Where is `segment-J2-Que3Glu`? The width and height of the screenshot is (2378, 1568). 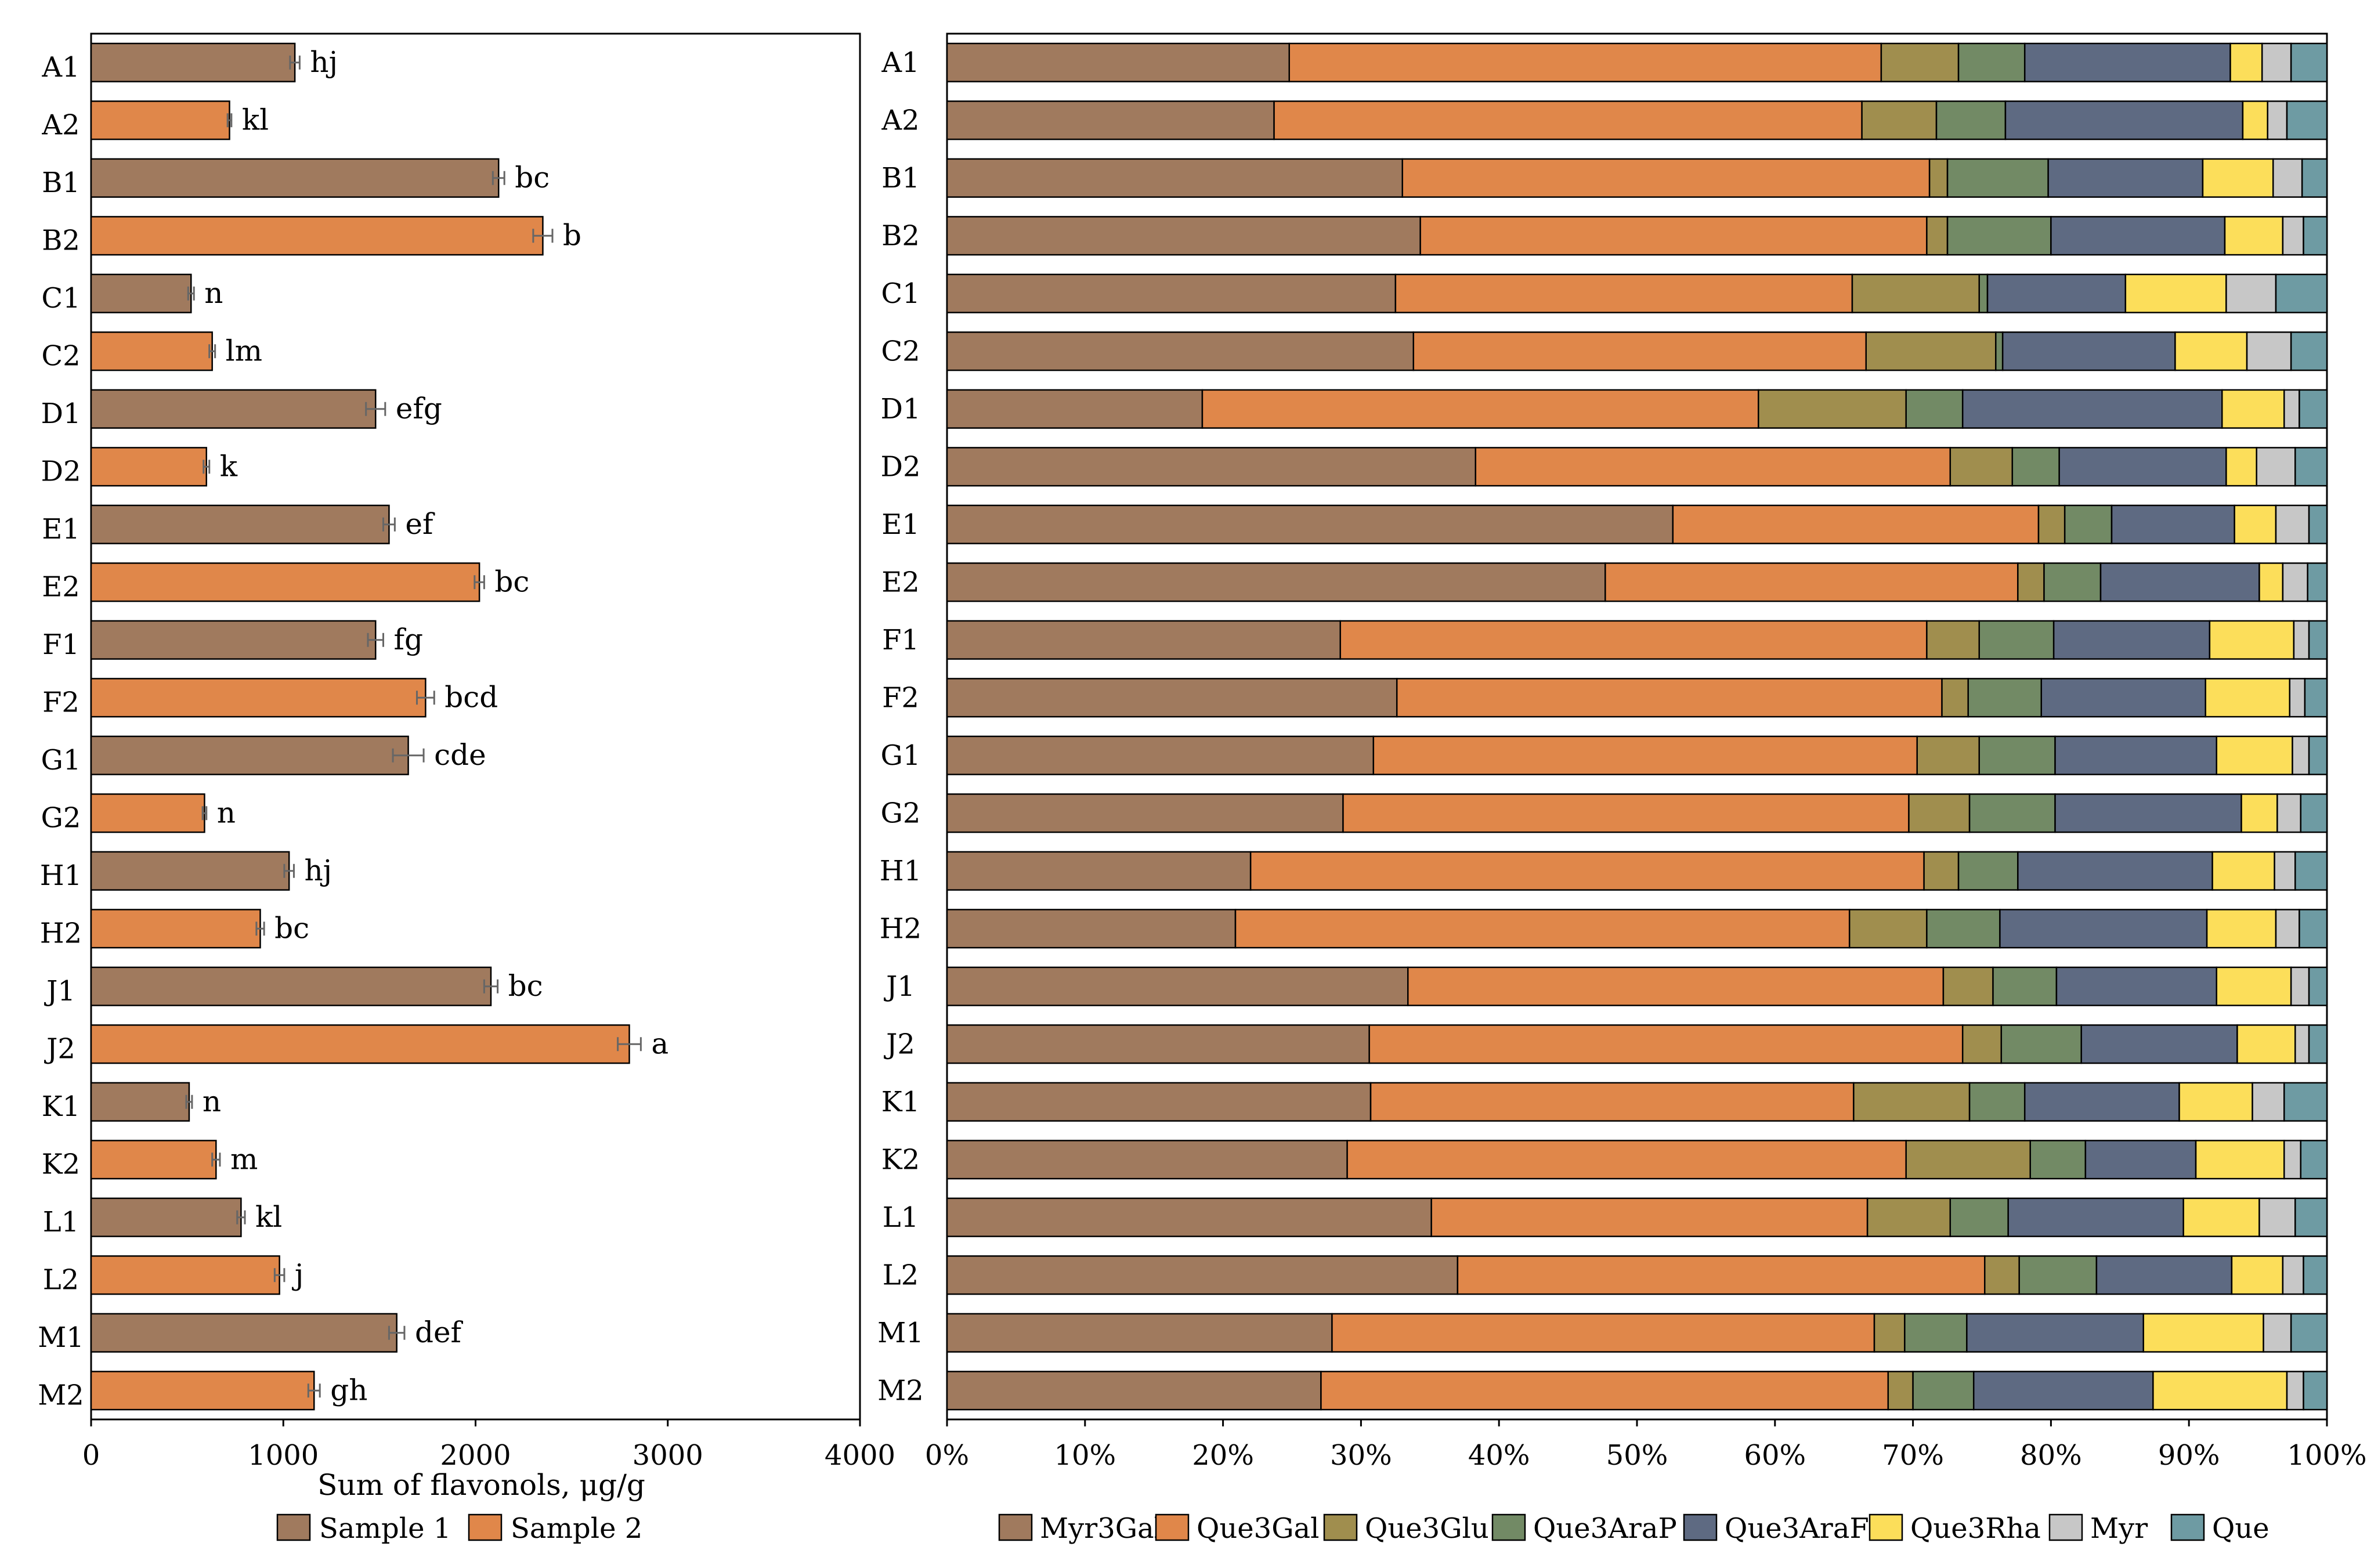 segment-J2-Que3Glu is located at coordinates (1982, 1044).